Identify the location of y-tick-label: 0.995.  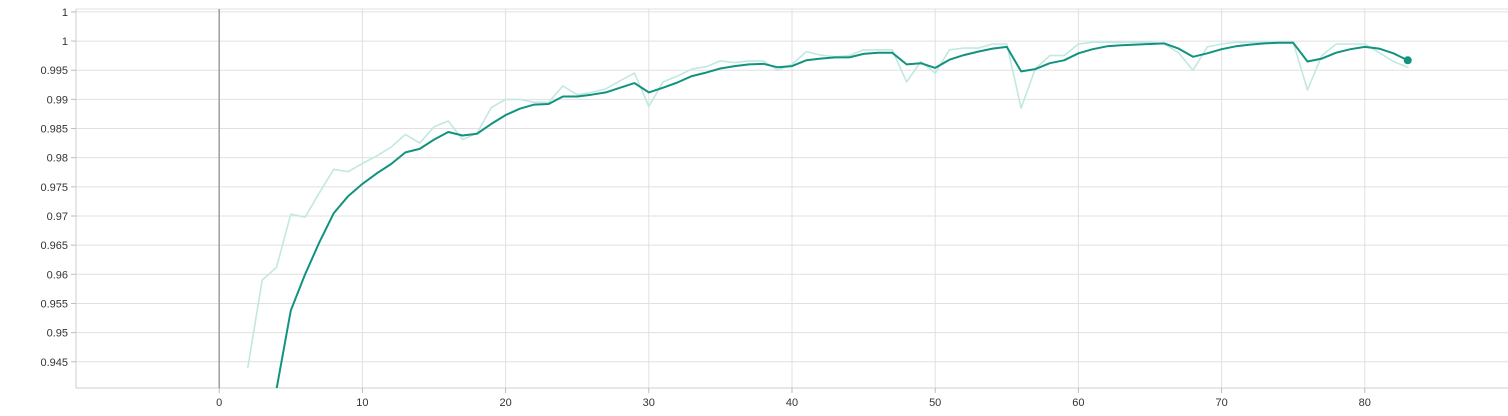
(54, 71).